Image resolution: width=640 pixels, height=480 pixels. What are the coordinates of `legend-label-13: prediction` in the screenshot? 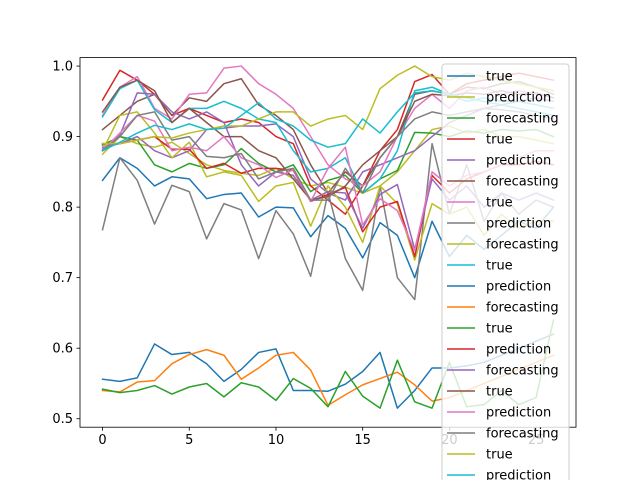 It's located at (518, 350).